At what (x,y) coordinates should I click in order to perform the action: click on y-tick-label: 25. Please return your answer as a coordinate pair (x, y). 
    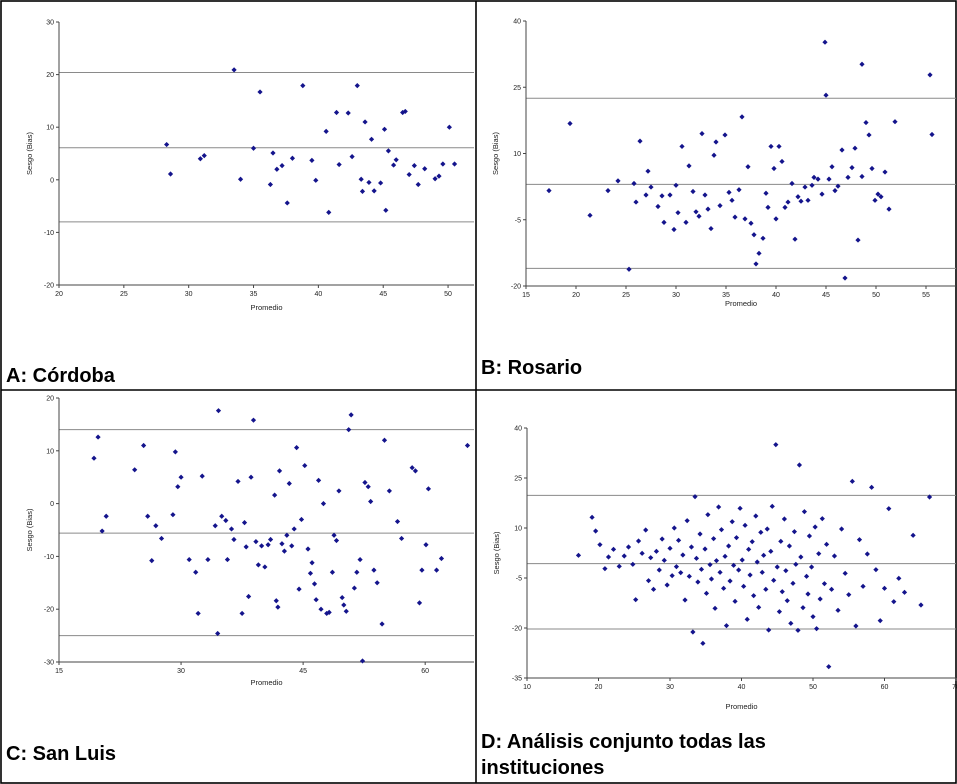
    Looking at the image, I should click on (517, 88).